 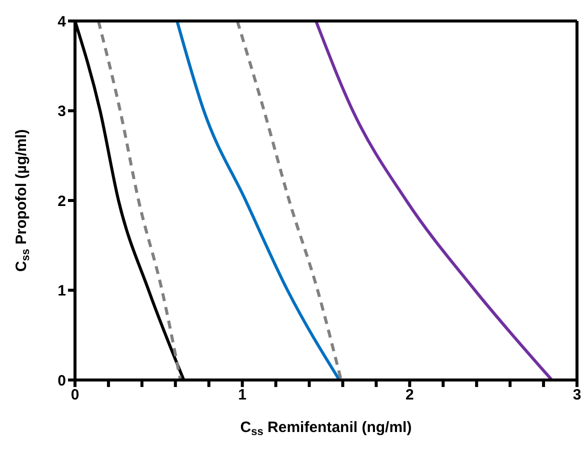 What do you see at coordinates (75, 395) in the screenshot?
I see `x-tick-label: 0` at bounding box center [75, 395].